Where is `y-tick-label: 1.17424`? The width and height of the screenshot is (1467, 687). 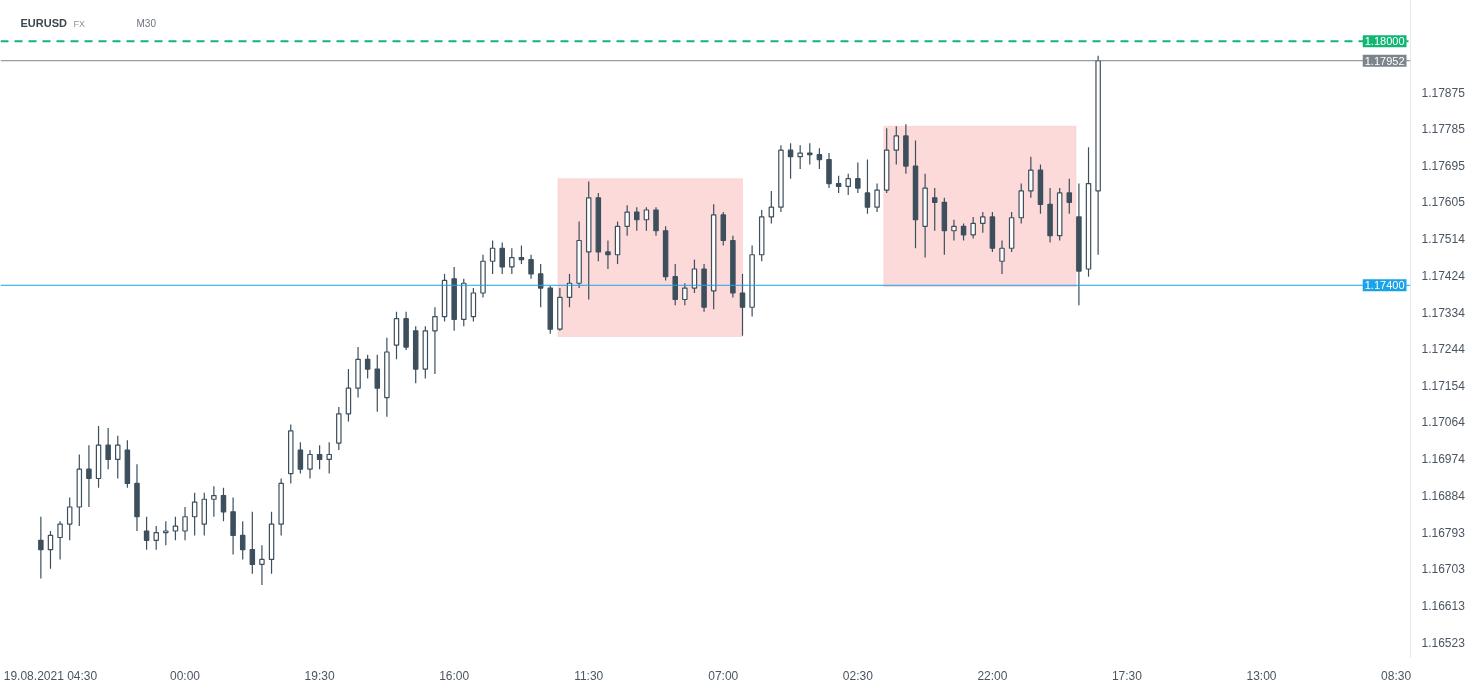 y-tick-label: 1.17424 is located at coordinates (1443, 276).